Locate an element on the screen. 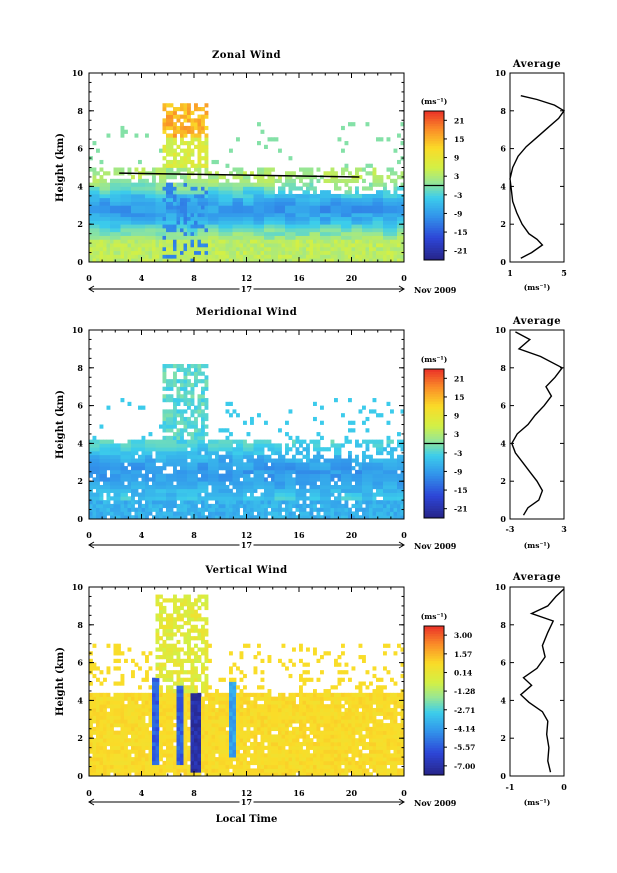 This screenshot has height=873, width=617. y-tick-label: 0 is located at coordinates (80, 519).